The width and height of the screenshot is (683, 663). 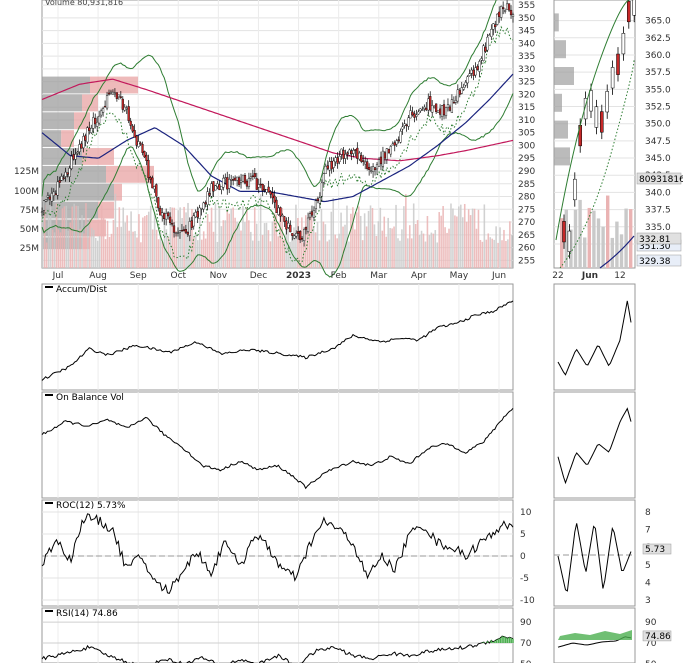 What do you see at coordinates (658, 90) in the screenshot?
I see `inset-price-tick-label: 355.0` at bounding box center [658, 90].